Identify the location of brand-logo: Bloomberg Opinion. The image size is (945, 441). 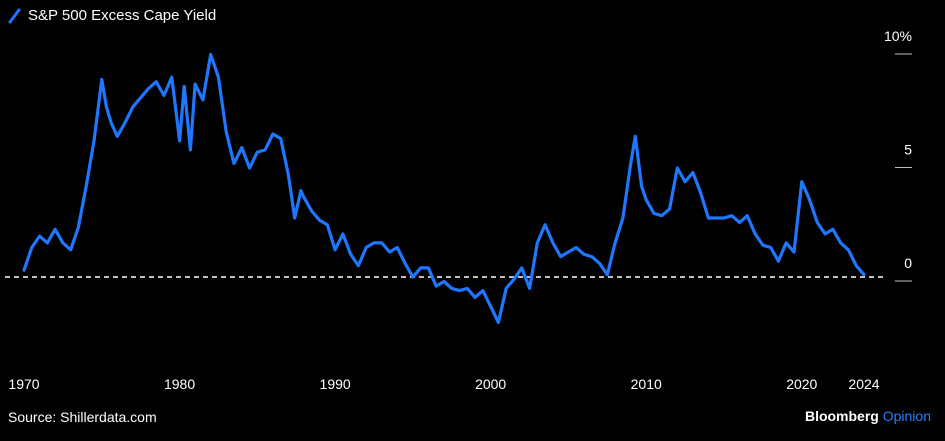
(868, 416).